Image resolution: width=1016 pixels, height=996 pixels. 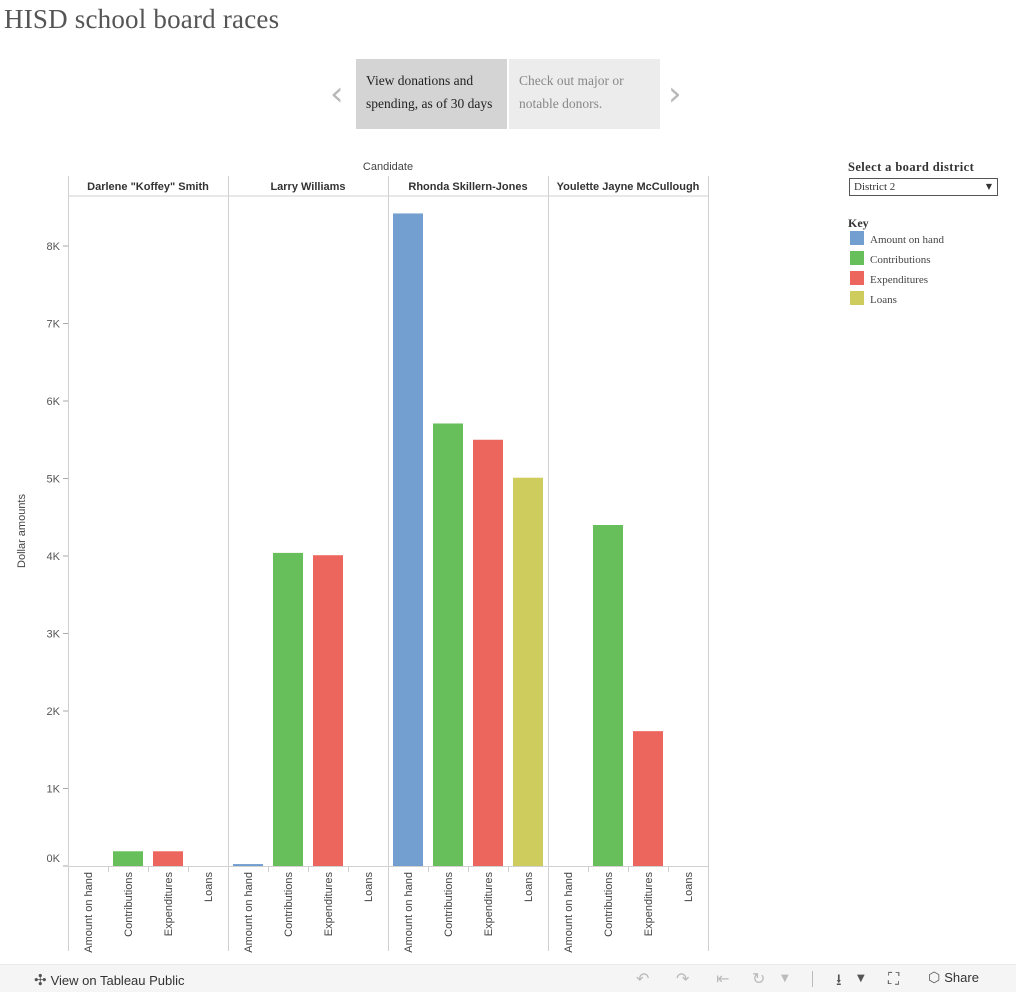 What do you see at coordinates (54, 402) in the screenshot?
I see `y-tick-label: 6K` at bounding box center [54, 402].